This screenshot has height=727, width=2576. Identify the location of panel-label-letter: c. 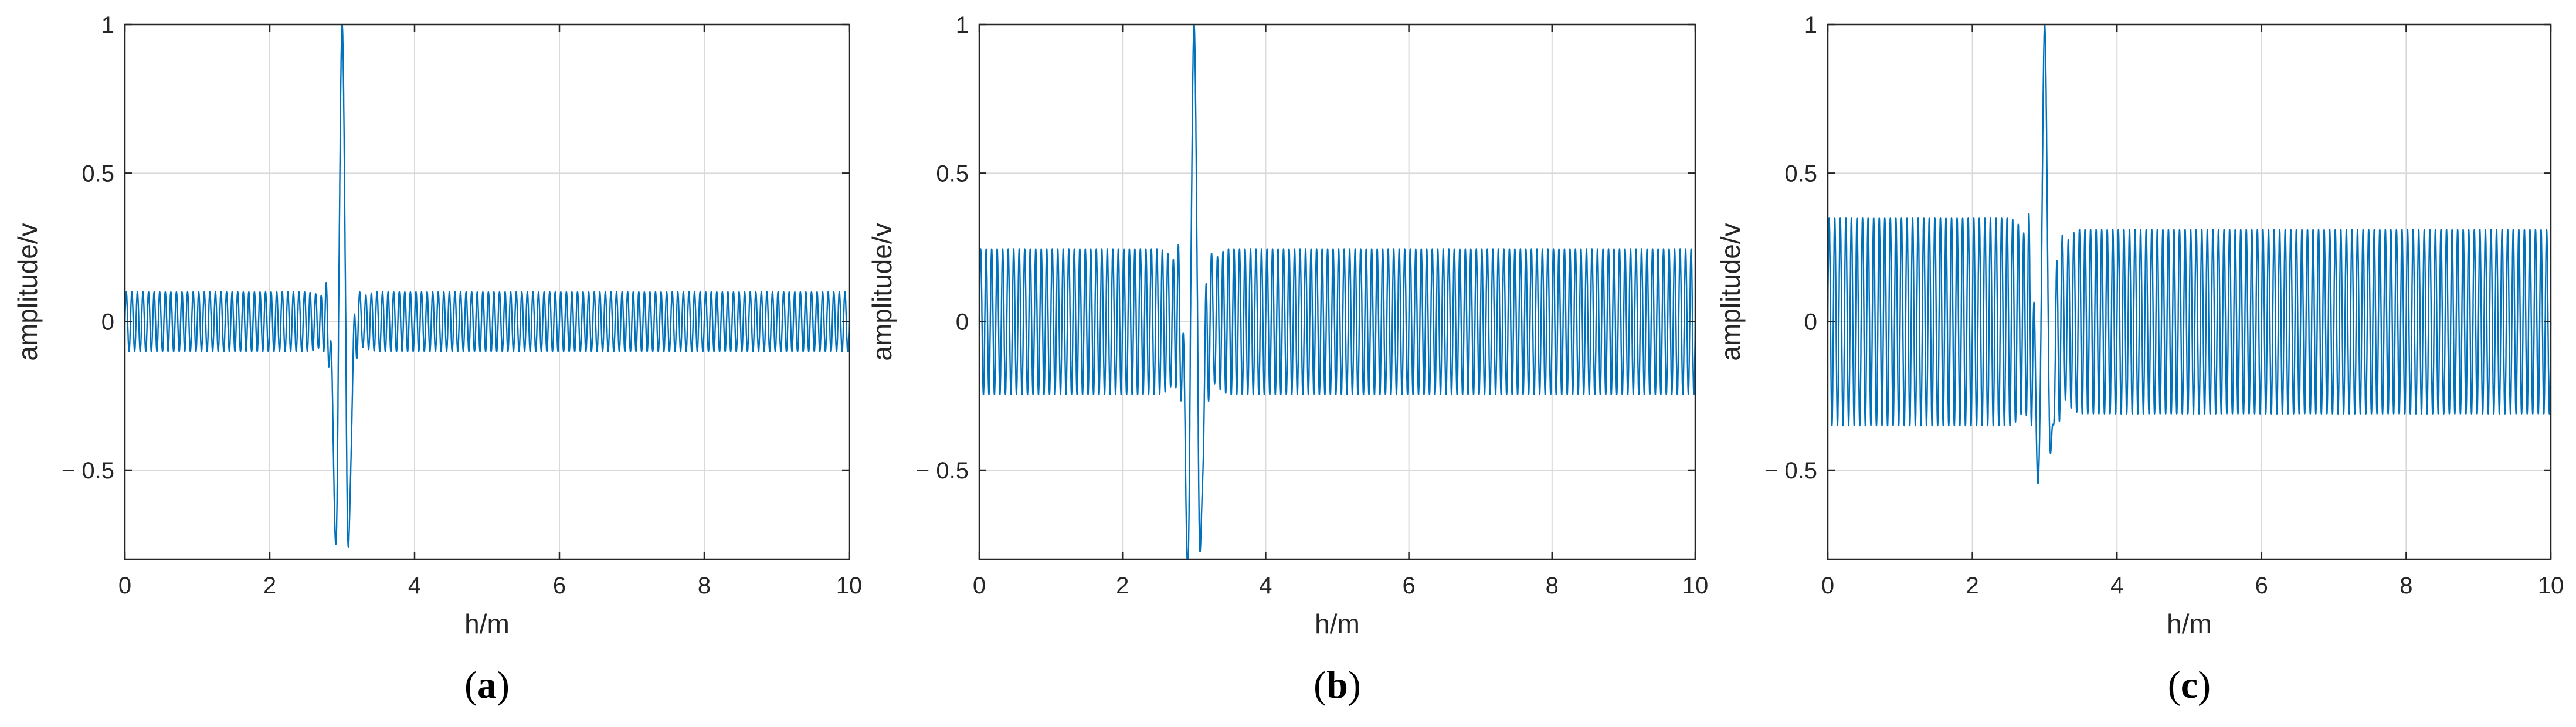
(2189, 685).